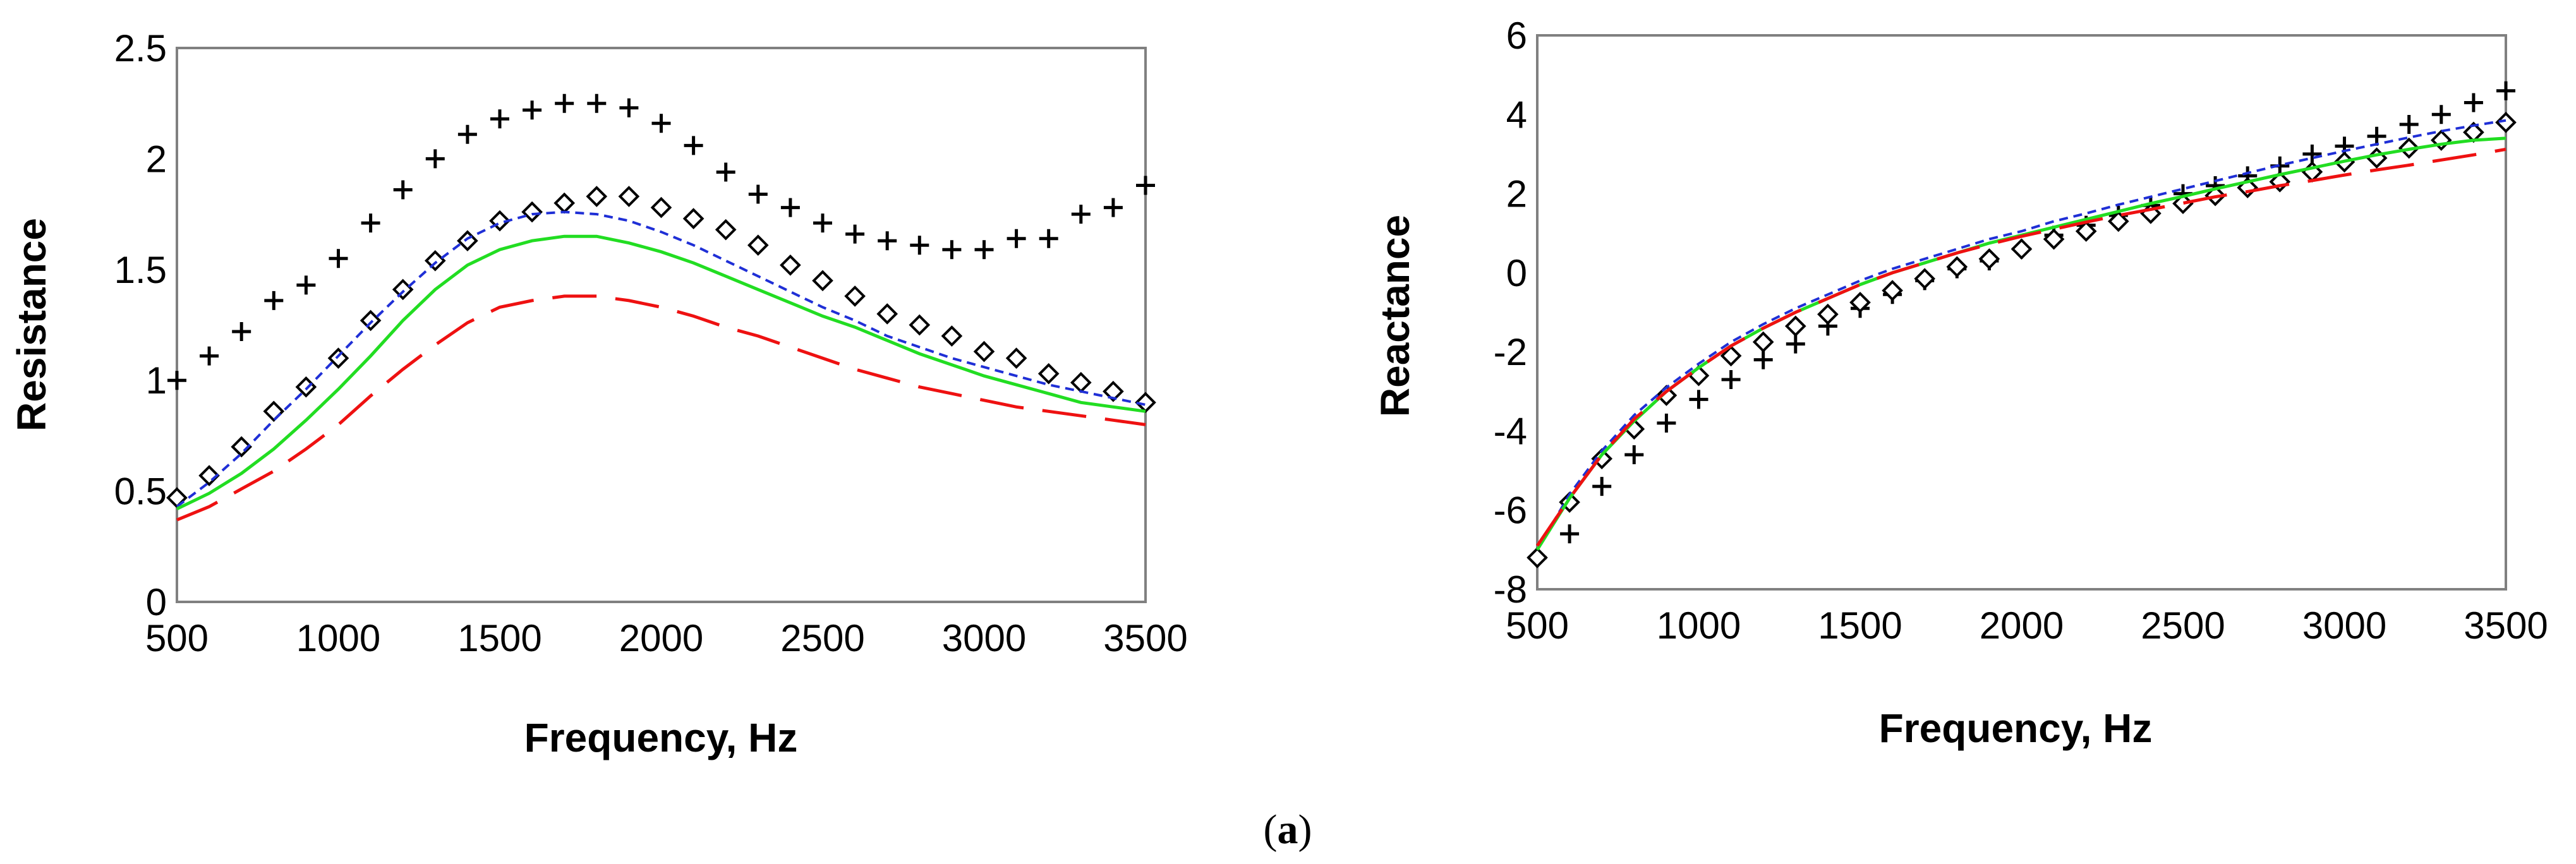  I want to click on resistance-line-longdash-red, so click(661, 408).